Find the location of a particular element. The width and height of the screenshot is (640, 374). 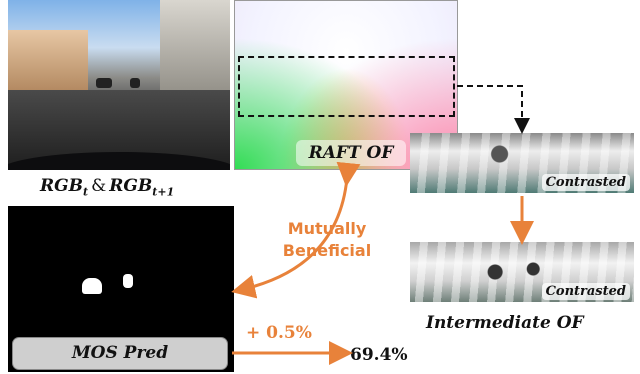

mos-pred-label-background is located at coordinates (120, 353).